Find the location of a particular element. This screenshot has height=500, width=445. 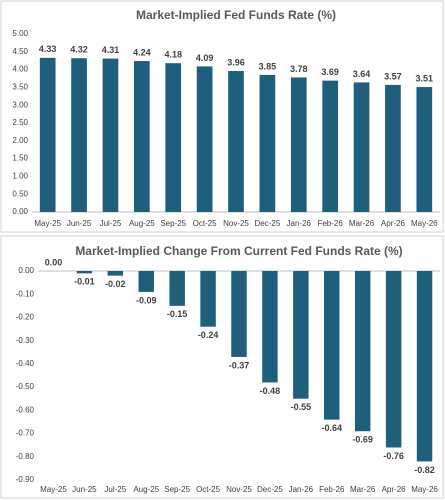

data-label: -0.02 is located at coordinates (115, 284).